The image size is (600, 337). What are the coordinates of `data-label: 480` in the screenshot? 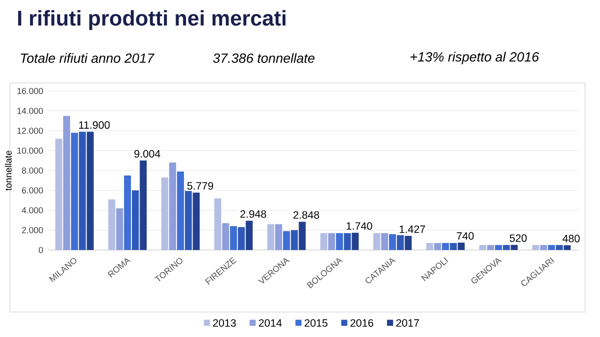 It's located at (571, 238).